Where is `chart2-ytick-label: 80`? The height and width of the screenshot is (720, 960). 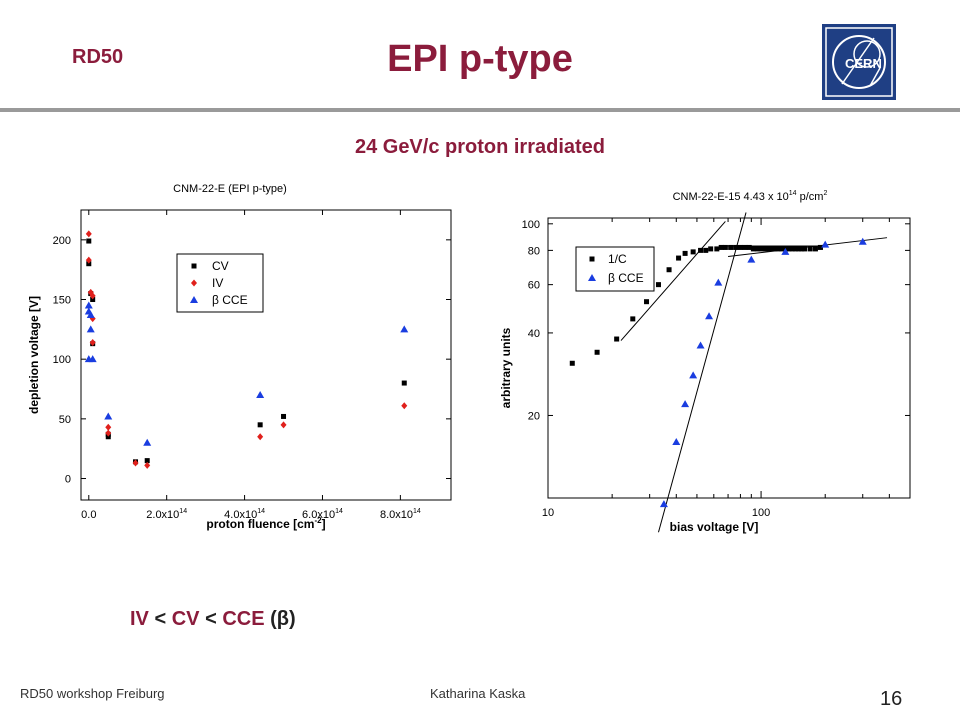
chart2-ytick-label: 80 is located at coordinates (534, 251).